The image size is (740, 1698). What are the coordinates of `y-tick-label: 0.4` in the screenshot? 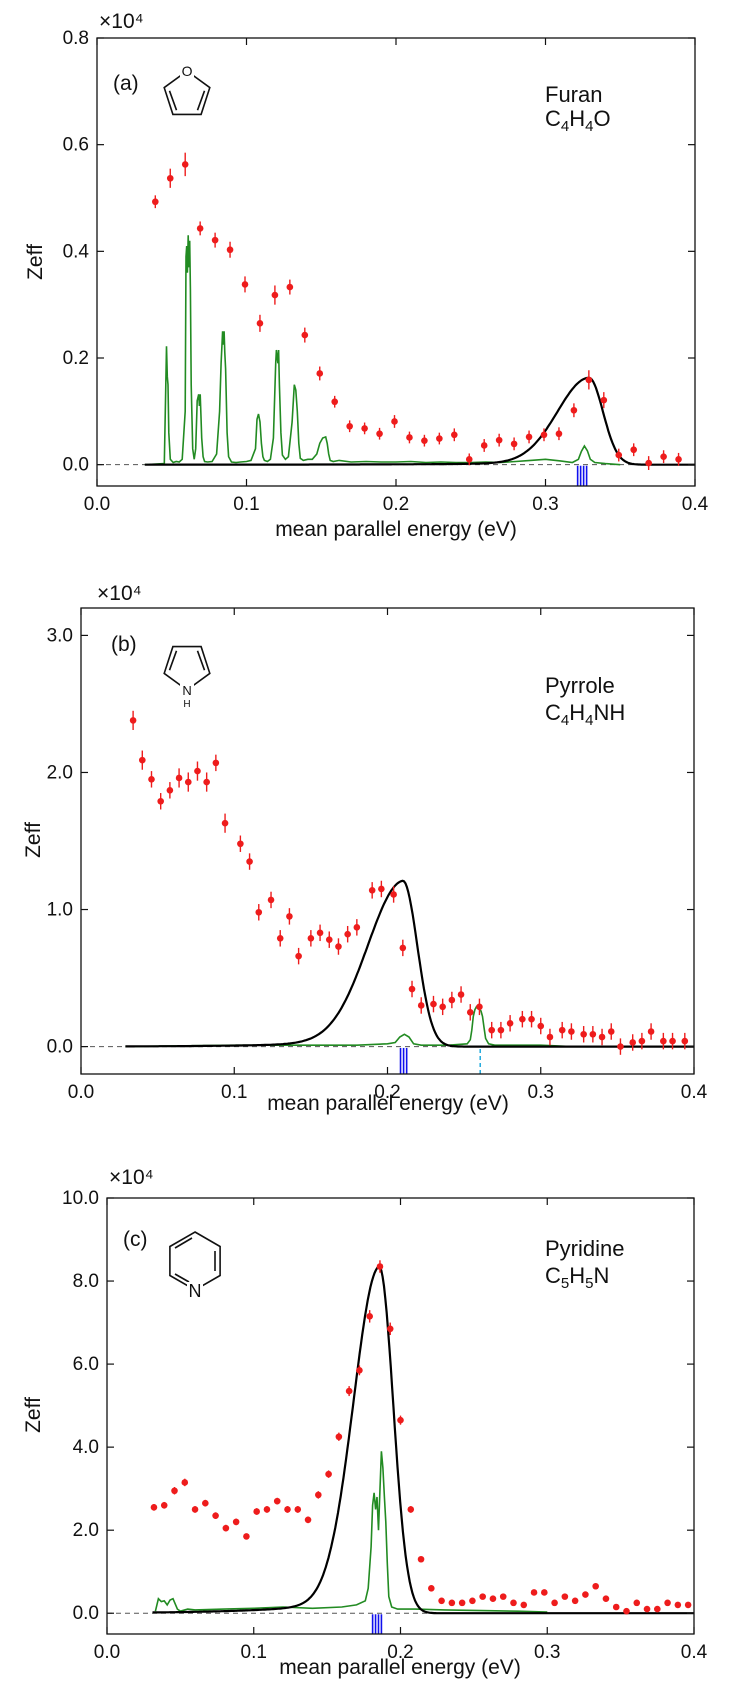 It's located at (76, 251).